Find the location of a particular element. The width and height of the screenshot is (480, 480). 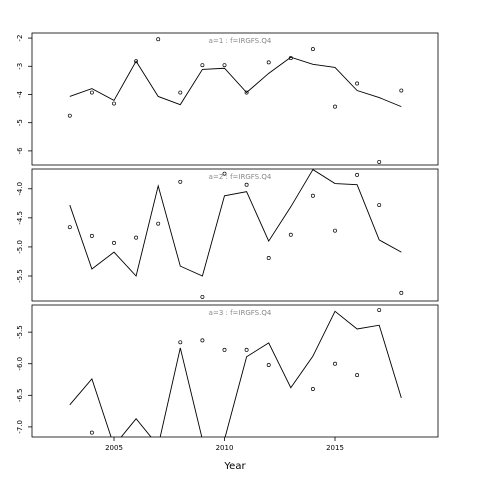

x-tick-label: 2005 is located at coordinates (114, 448).